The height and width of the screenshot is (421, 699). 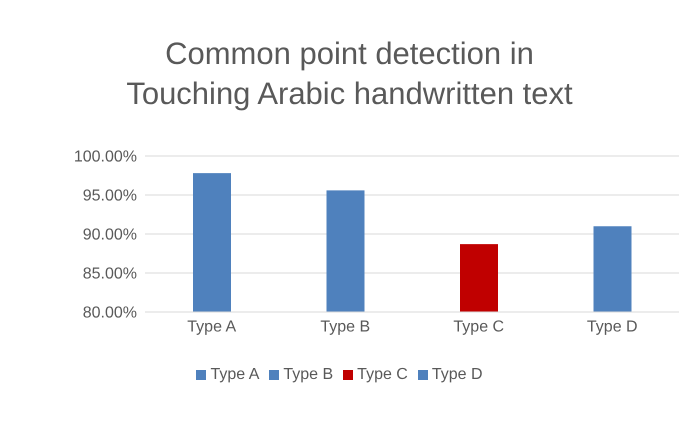 I want to click on x-tick-label: Type B, so click(x=345, y=327).